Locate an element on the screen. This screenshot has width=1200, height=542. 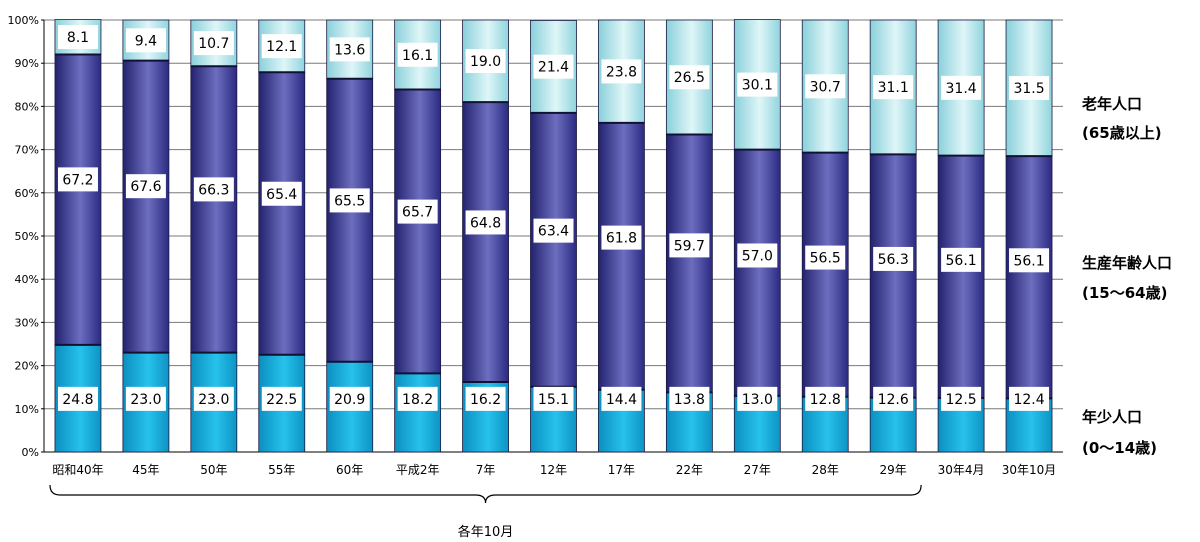
y-tick-label: 70% is located at coordinates (27, 150).